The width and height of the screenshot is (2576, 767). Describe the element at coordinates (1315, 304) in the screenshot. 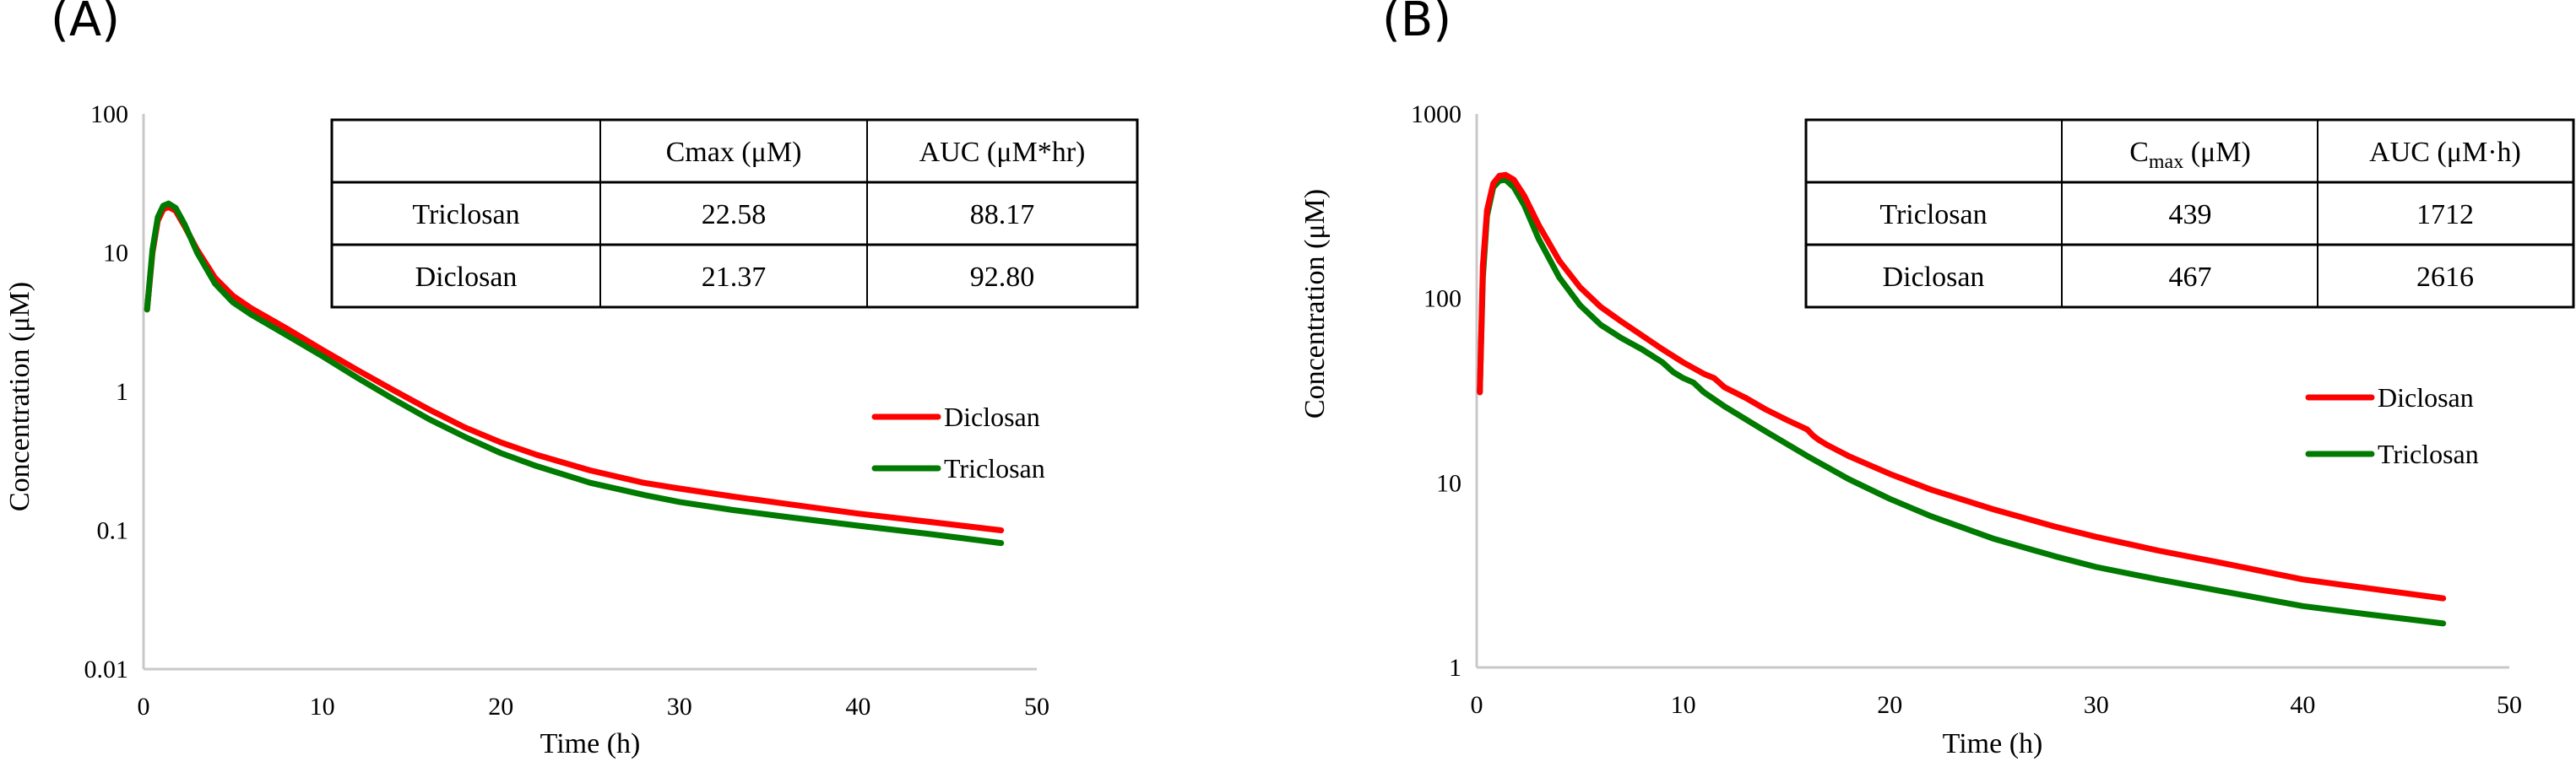

I see `y-axis-title-b: Concentration (μM)` at that location.